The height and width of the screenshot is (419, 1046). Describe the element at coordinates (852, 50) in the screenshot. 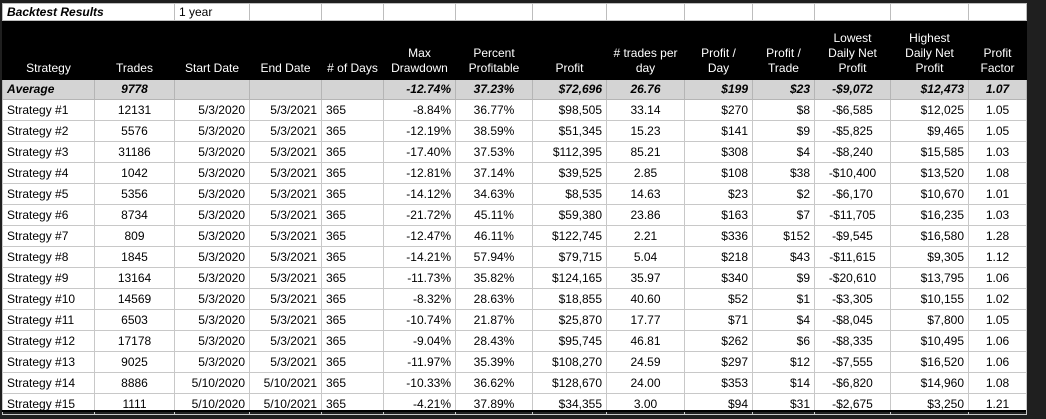

I see `header-lowest-daily: Lowest Daily Net Profit` at that location.